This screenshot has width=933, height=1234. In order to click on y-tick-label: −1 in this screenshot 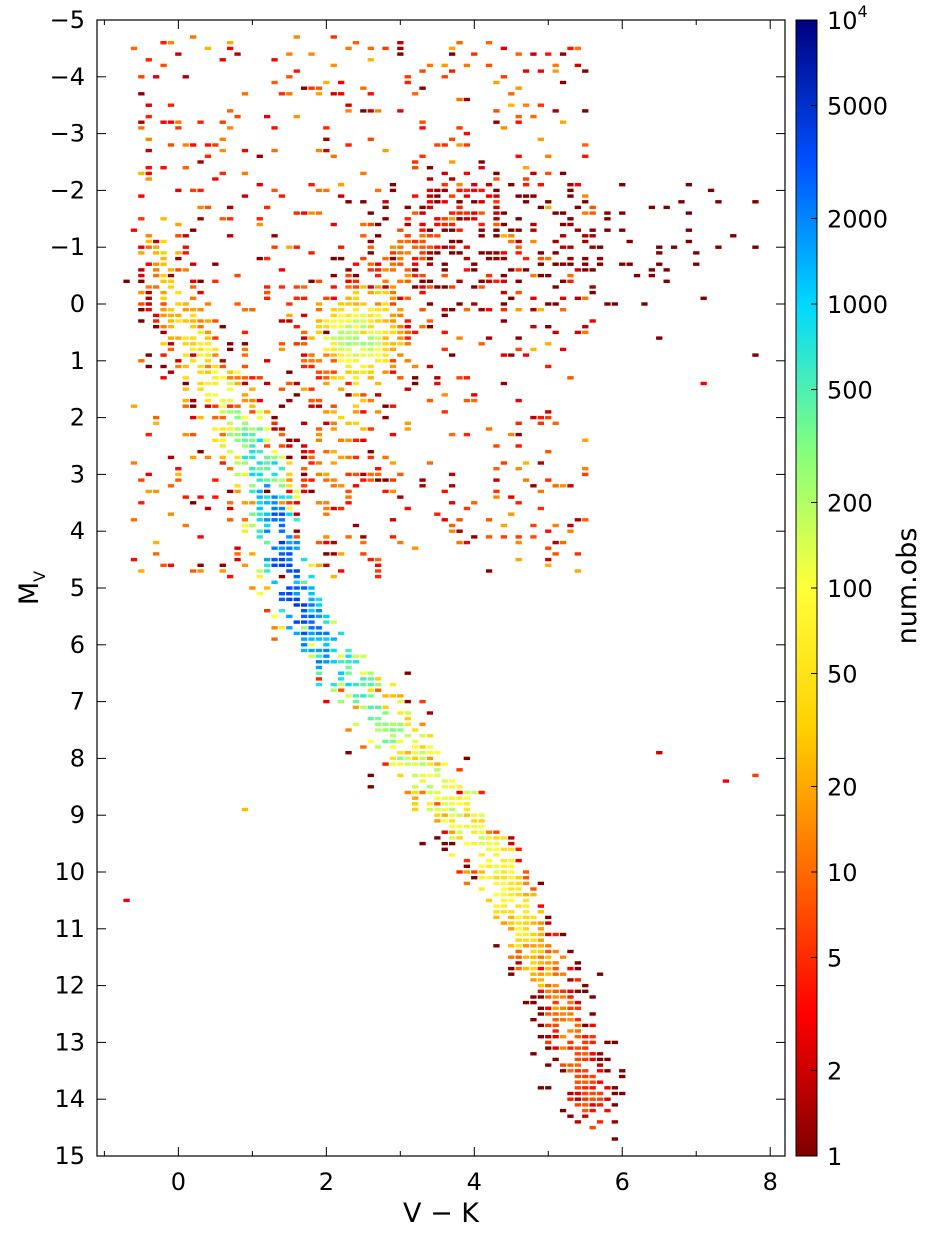, I will do `click(67, 247)`.